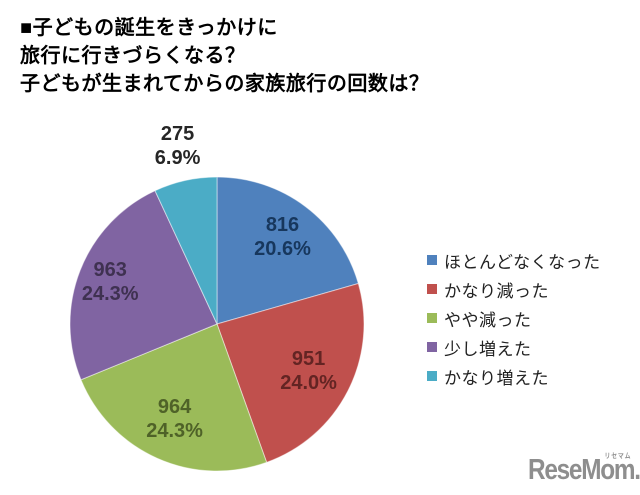 This screenshot has width=640, height=495. I want to click on legend-item-0: ほとんどなくなった, so click(514, 261).